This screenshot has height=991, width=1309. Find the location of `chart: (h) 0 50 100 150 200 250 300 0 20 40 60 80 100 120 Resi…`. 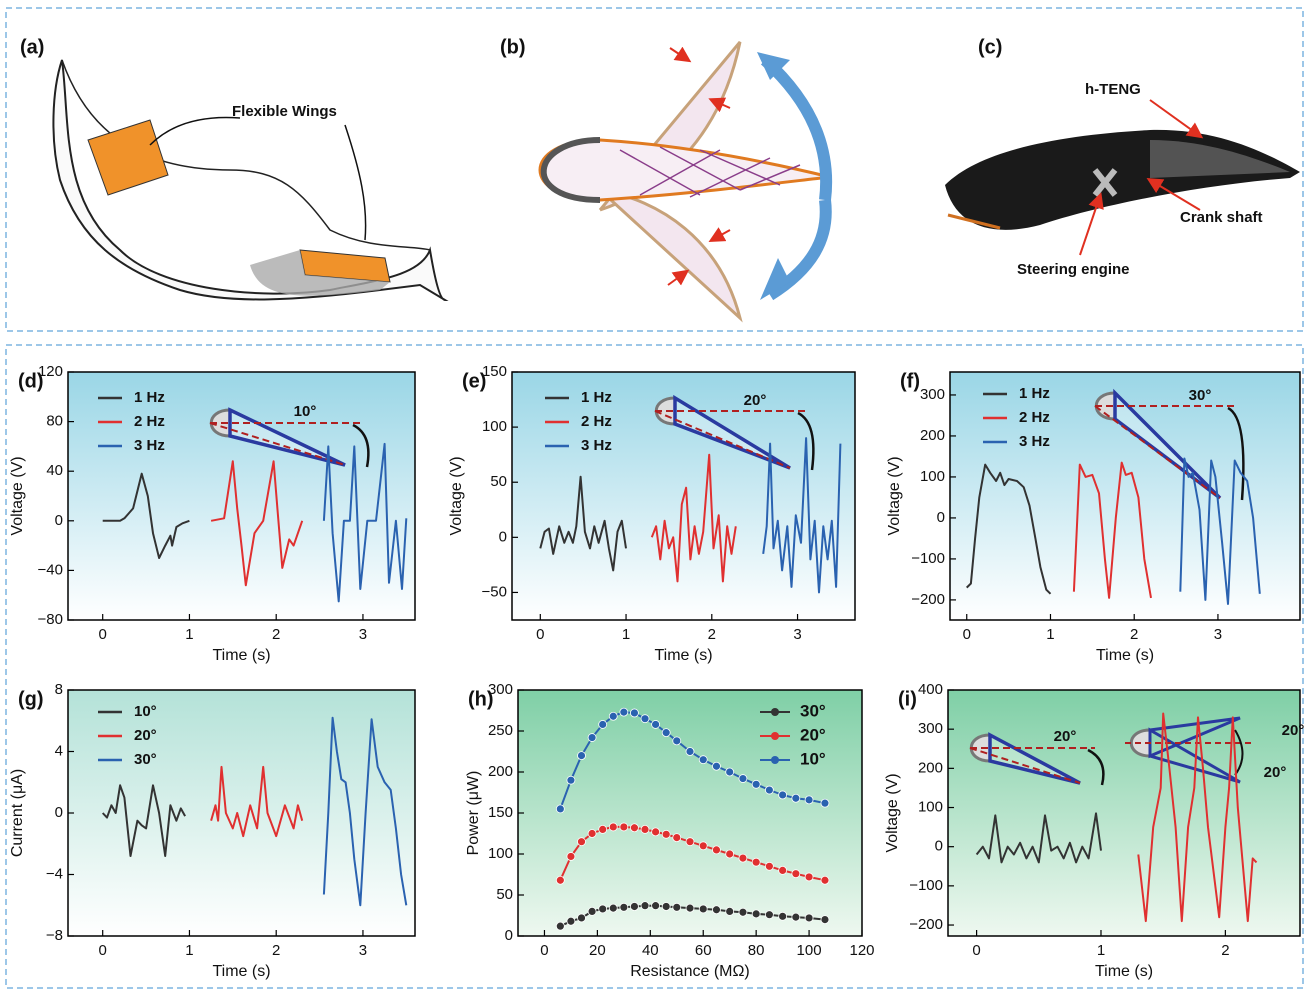

chart: (h) 0 50 100 150 200 250 300 0 20 40 60 80 100 120 Resi… is located at coordinates (669, 830).